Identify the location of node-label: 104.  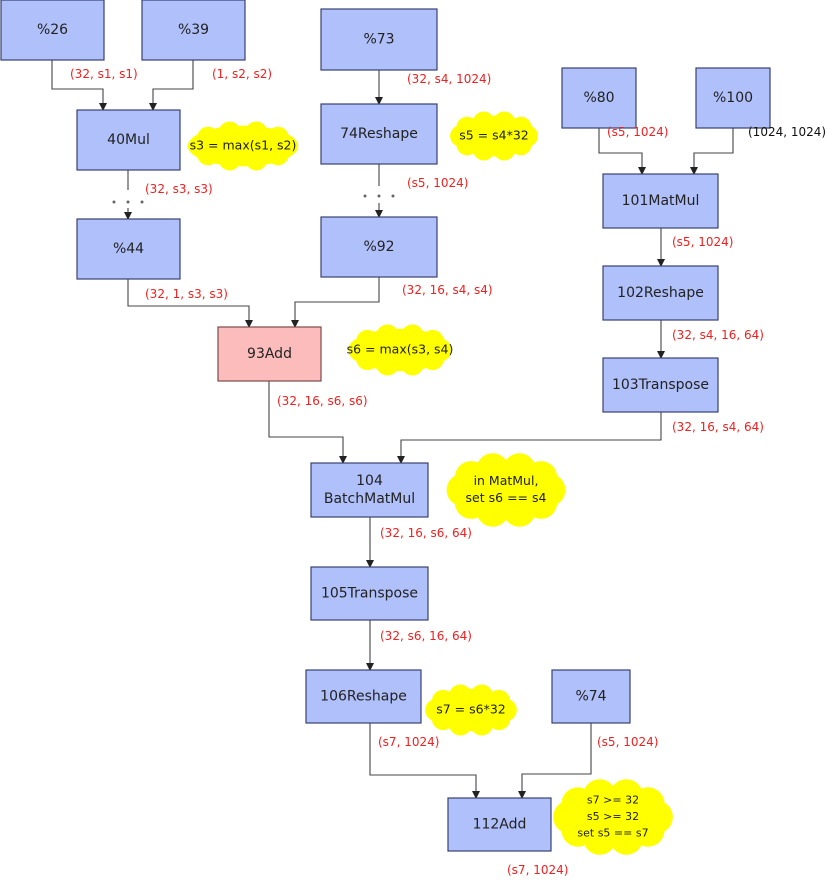
(369, 481).